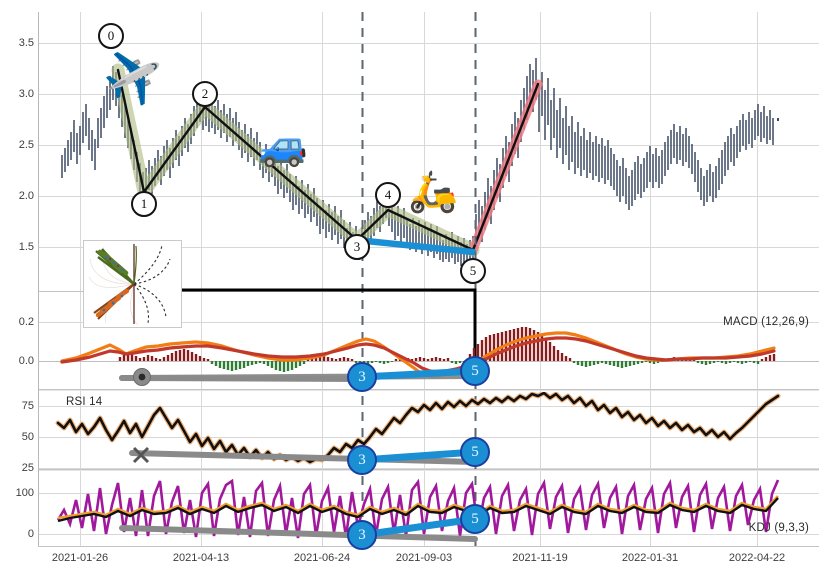 The height and width of the screenshot is (568, 819). What do you see at coordinates (27, 468) in the screenshot?
I see `rsi-ytick-25: 25` at bounding box center [27, 468].